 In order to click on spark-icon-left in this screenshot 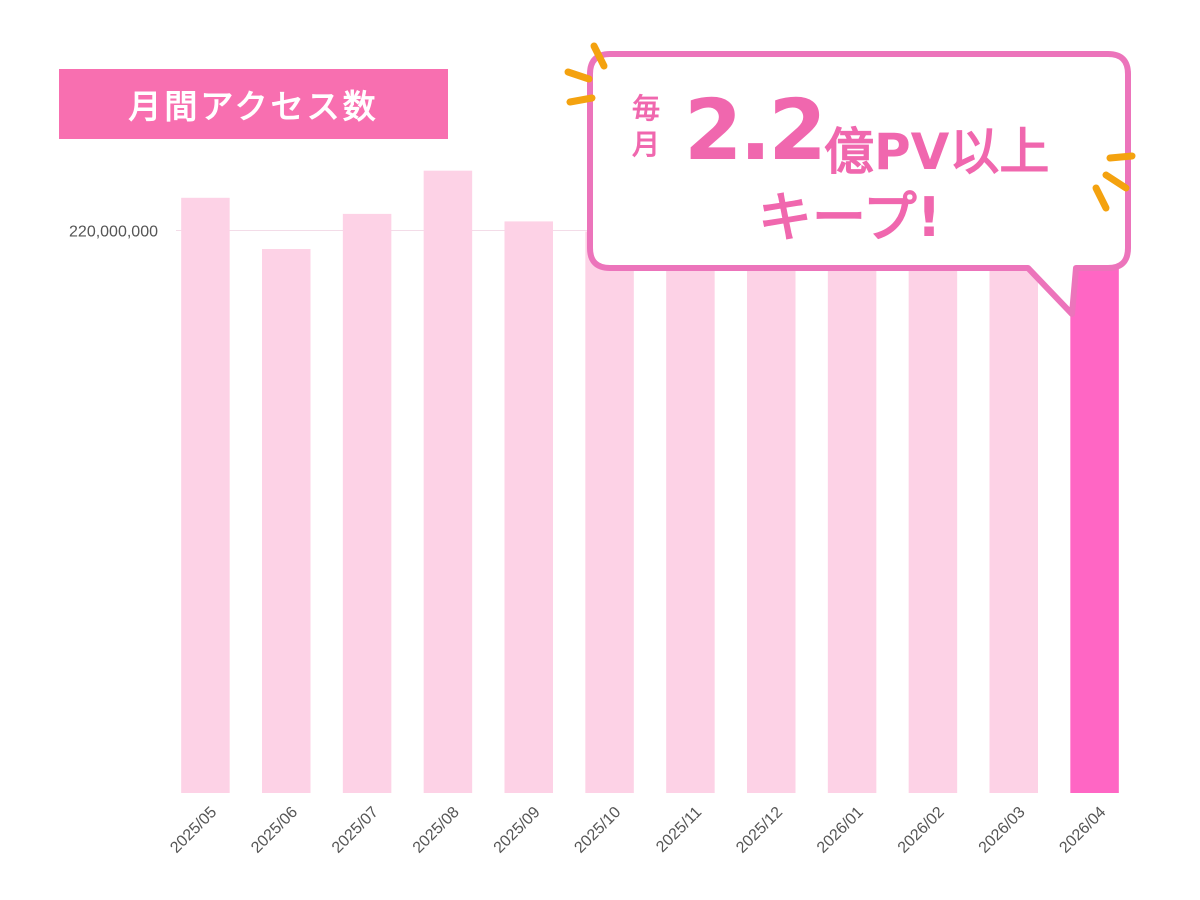, I will do `click(586, 74)`.